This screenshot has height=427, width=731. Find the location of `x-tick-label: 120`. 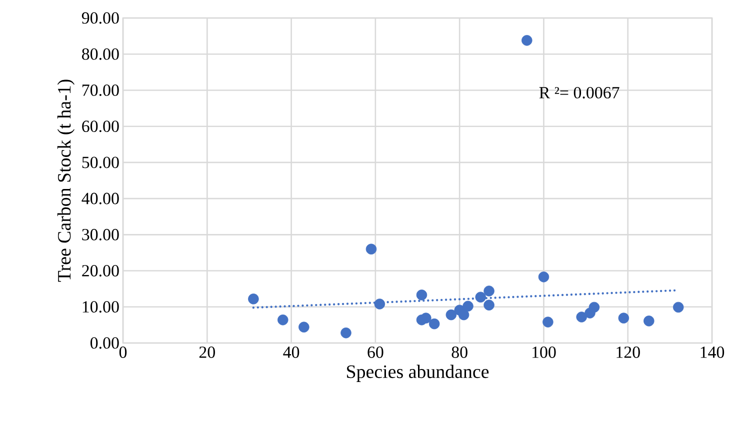

x-tick-label: 120 is located at coordinates (628, 352).